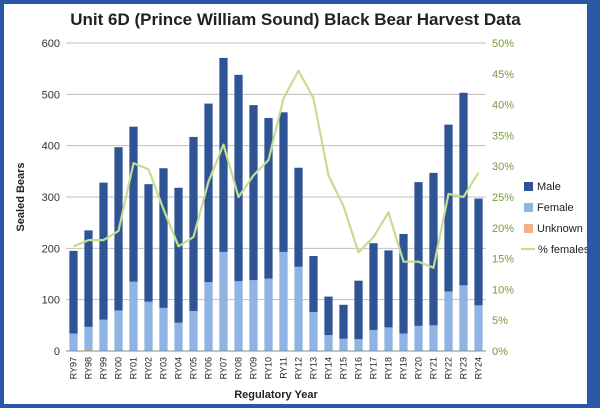 The height and width of the screenshot is (408, 600). What do you see at coordinates (528, 228) in the screenshot?
I see `legend-swatch-unknown` at bounding box center [528, 228].